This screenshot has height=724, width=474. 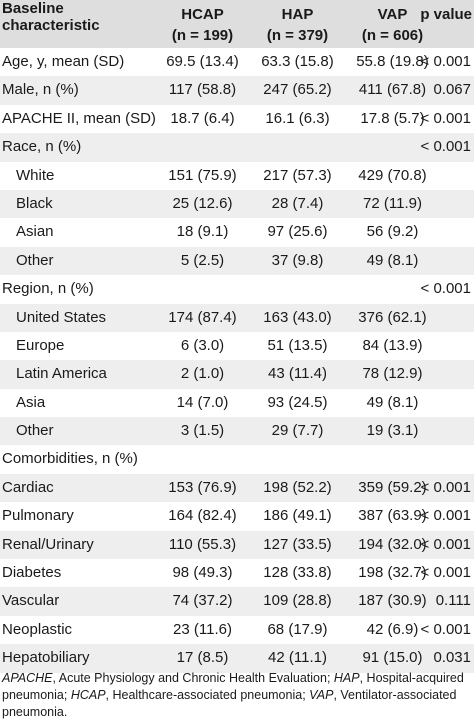 What do you see at coordinates (46, 658) in the screenshot?
I see `row-label: Hepatobiliary` at bounding box center [46, 658].